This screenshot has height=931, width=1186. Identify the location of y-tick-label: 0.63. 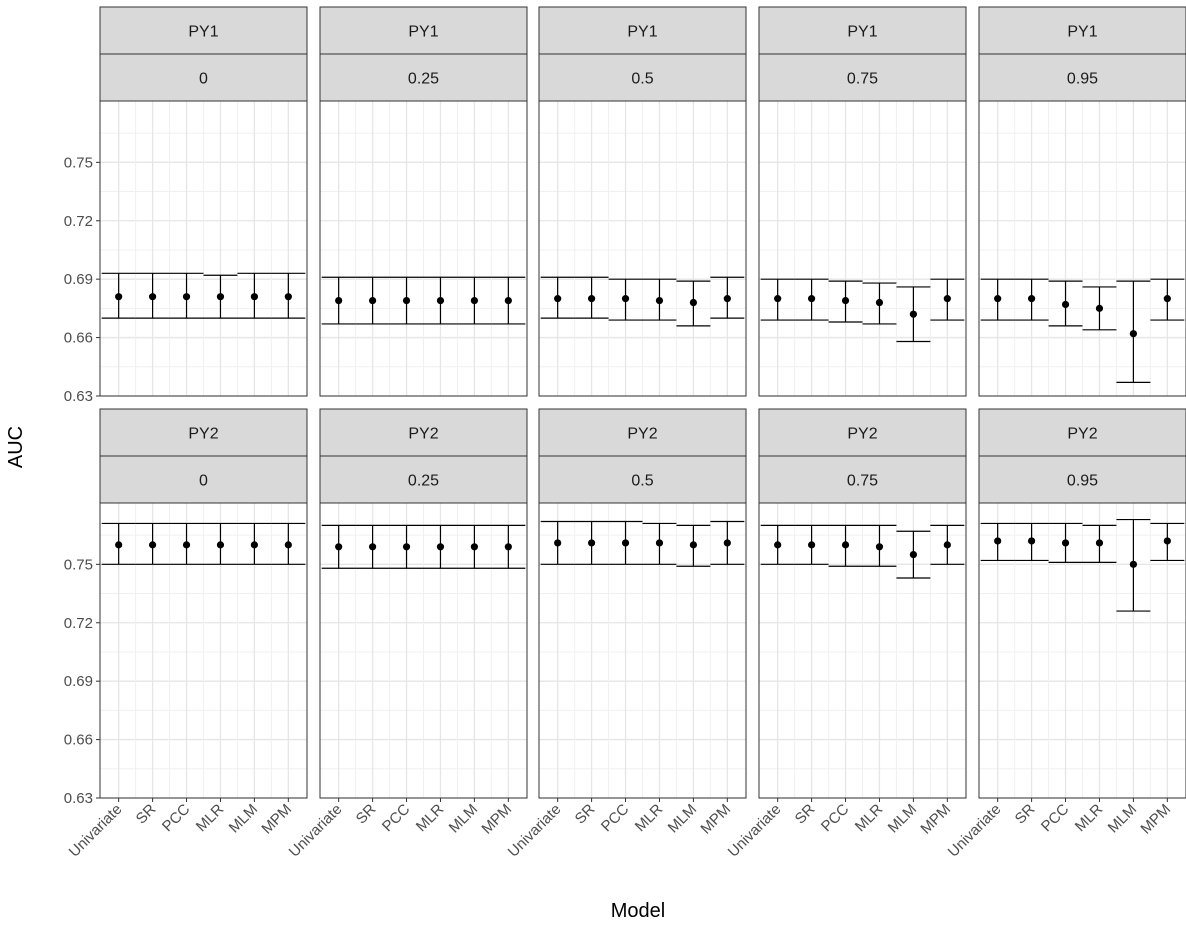
(78, 798).